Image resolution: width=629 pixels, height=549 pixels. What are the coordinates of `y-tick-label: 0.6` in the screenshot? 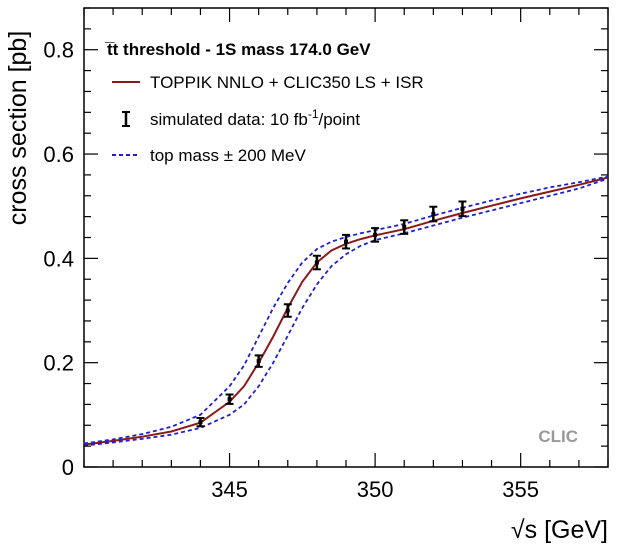 It's located at (58, 154).